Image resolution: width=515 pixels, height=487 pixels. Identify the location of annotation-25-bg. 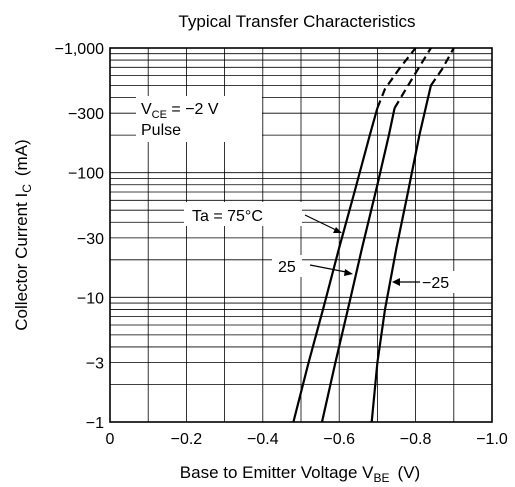
(287, 266).